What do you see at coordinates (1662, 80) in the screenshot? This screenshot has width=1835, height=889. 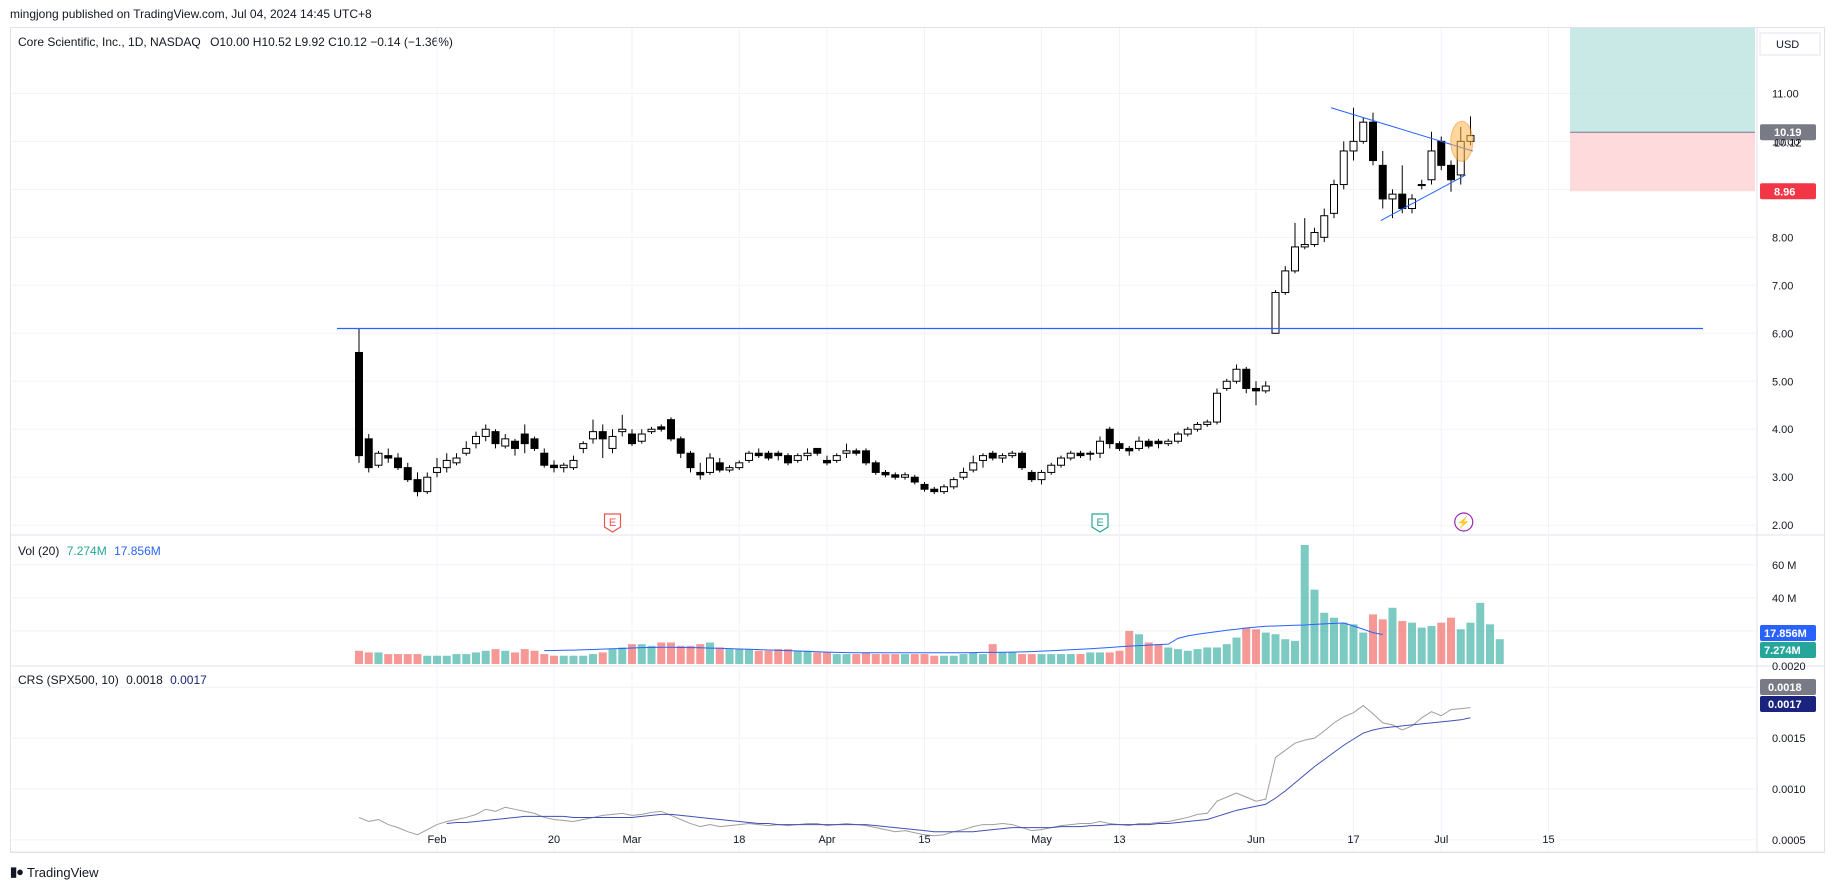 I see `target-zone` at bounding box center [1662, 80].